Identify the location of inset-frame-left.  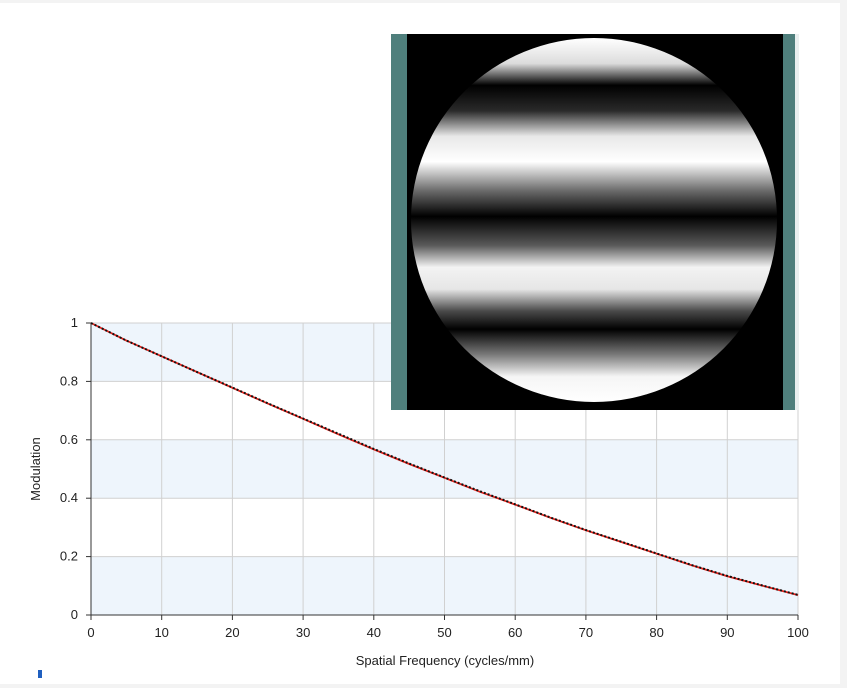
(399, 222).